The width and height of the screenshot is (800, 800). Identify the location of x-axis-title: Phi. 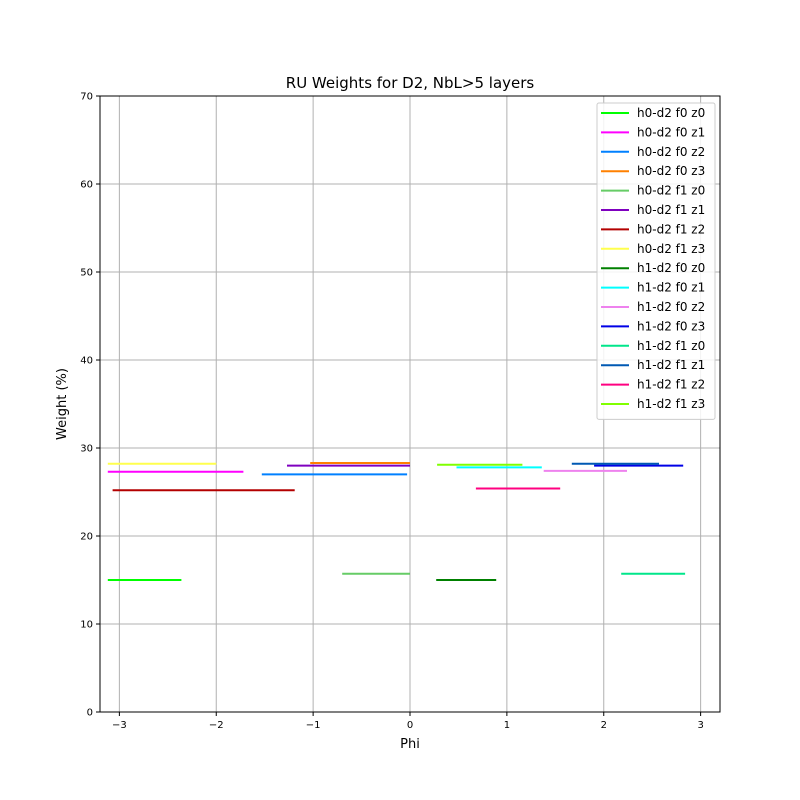
(410, 744).